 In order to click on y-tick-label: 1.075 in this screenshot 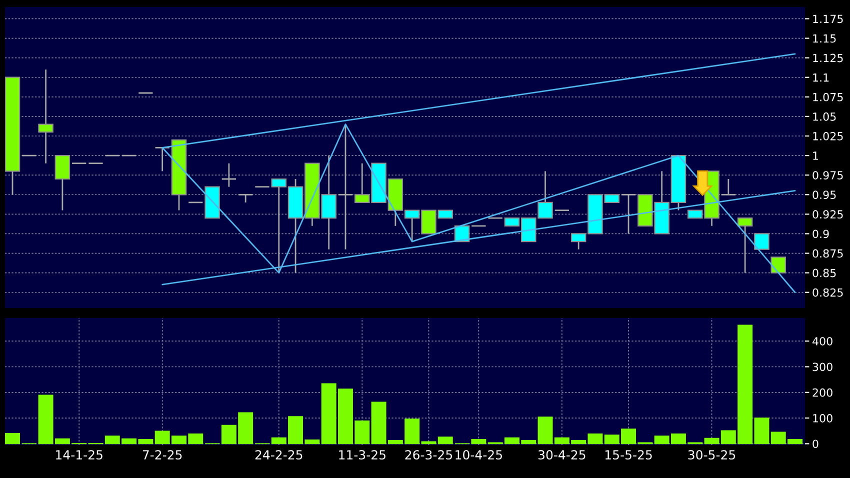, I will do `click(828, 97)`.